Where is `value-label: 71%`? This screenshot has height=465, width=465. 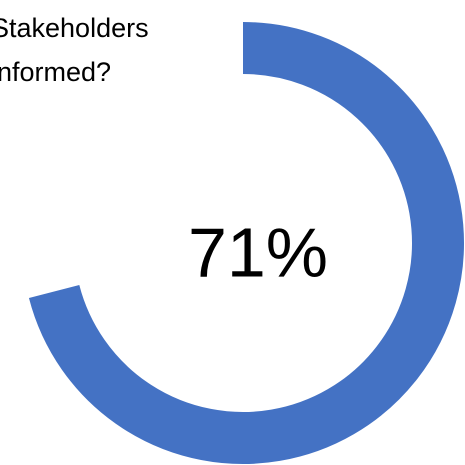 value-label: 71% is located at coordinates (258, 252).